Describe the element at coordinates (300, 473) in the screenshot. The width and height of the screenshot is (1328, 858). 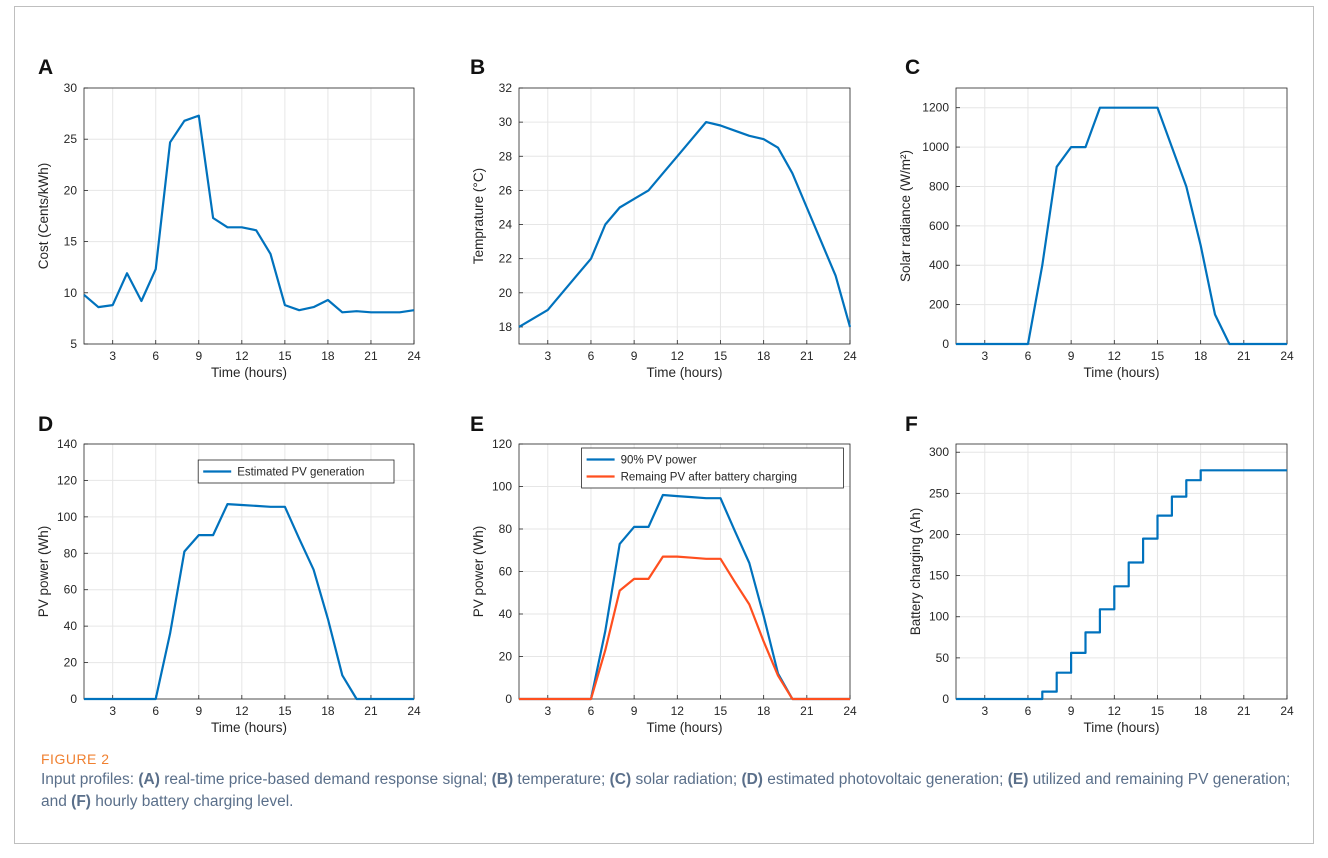
I see `legend-entry: Estimated PV generation` at that location.